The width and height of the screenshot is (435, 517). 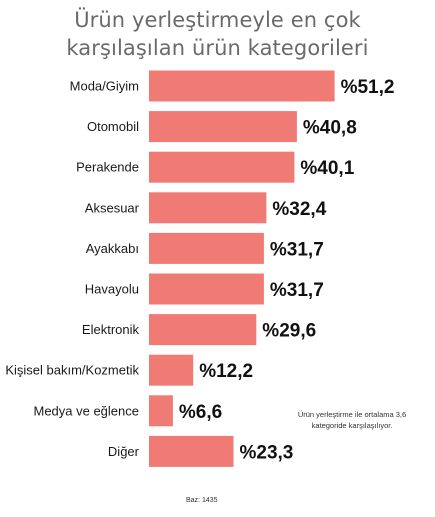 I want to click on value-label-8: %6,6, so click(x=200, y=412).